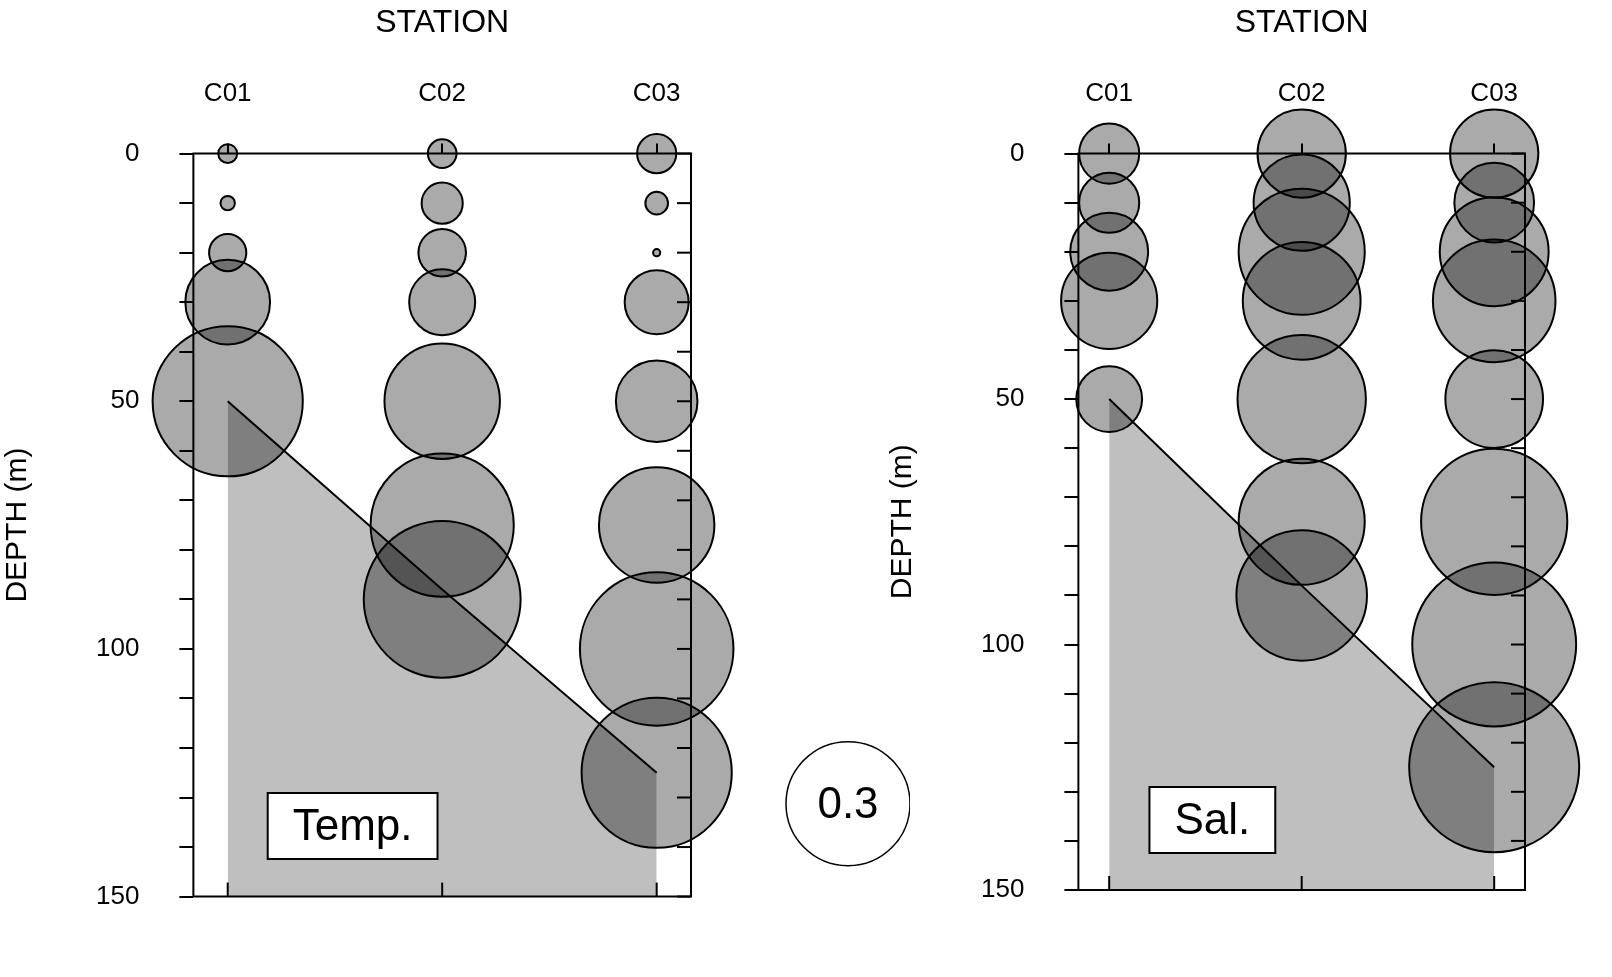 This screenshot has height=977, width=1612. What do you see at coordinates (352, 825) in the screenshot?
I see `annotation: Temp.` at bounding box center [352, 825].